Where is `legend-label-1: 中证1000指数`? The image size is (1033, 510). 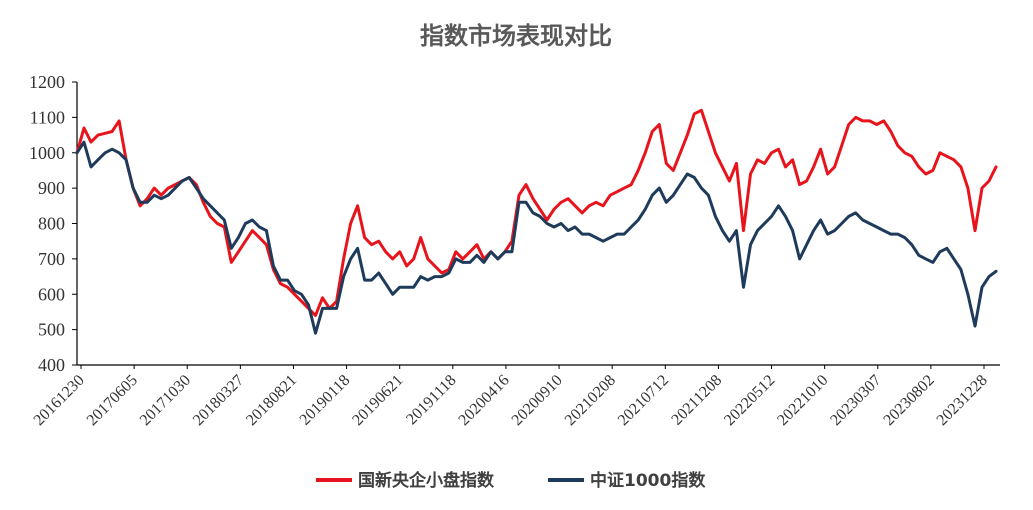
legend-label-1: 中证1000指数 is located at coordinates (648, 480).